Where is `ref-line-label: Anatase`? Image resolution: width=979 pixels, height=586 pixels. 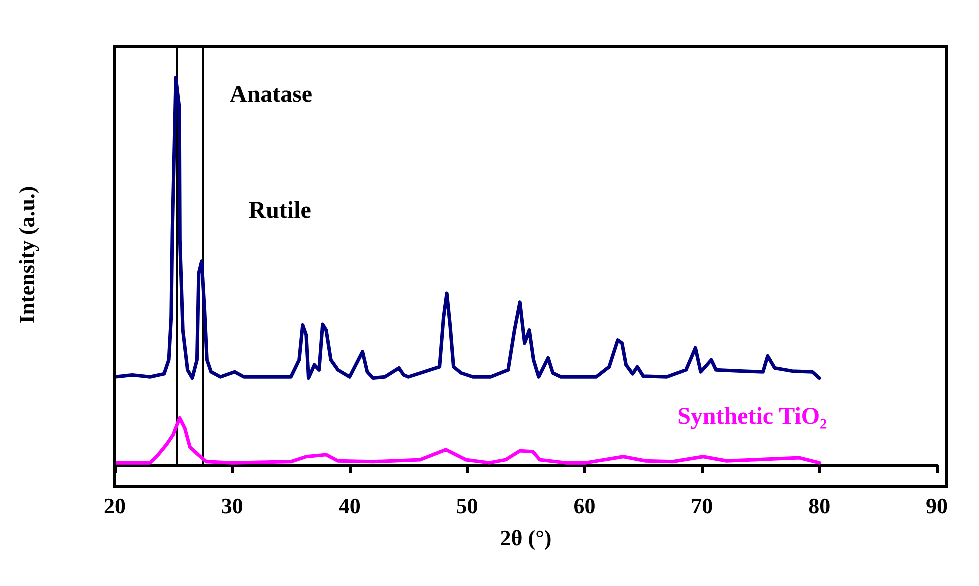
ref-line-label: Anatase is located at coordinates (271, 95).